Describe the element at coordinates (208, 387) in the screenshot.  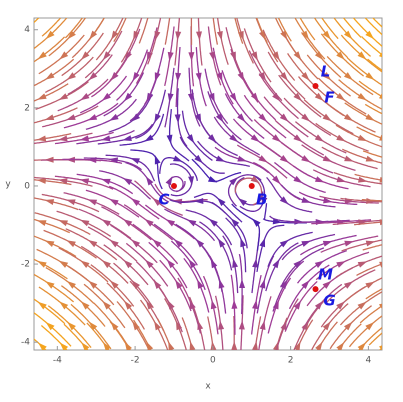
I see `x-axis-label: x` at that location.